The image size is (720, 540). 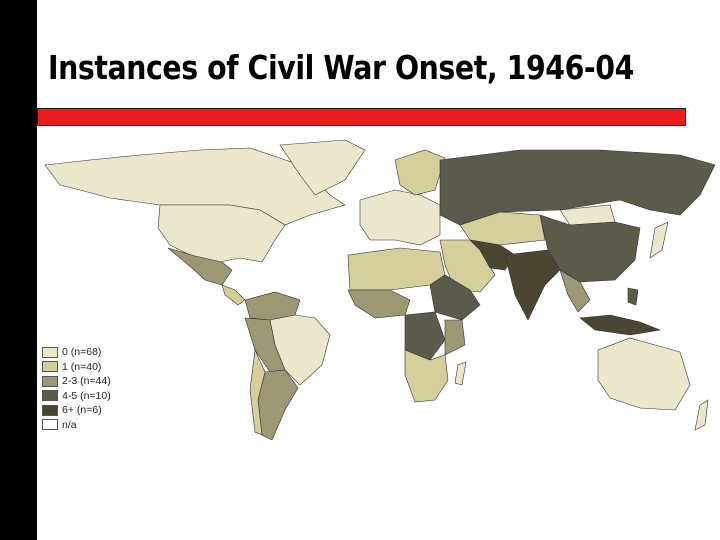 What do you see at coordinates (86, 381) in the screenshot?
I see `legend-label: 2-3 (n=44)` at bounding box center [86, 381].